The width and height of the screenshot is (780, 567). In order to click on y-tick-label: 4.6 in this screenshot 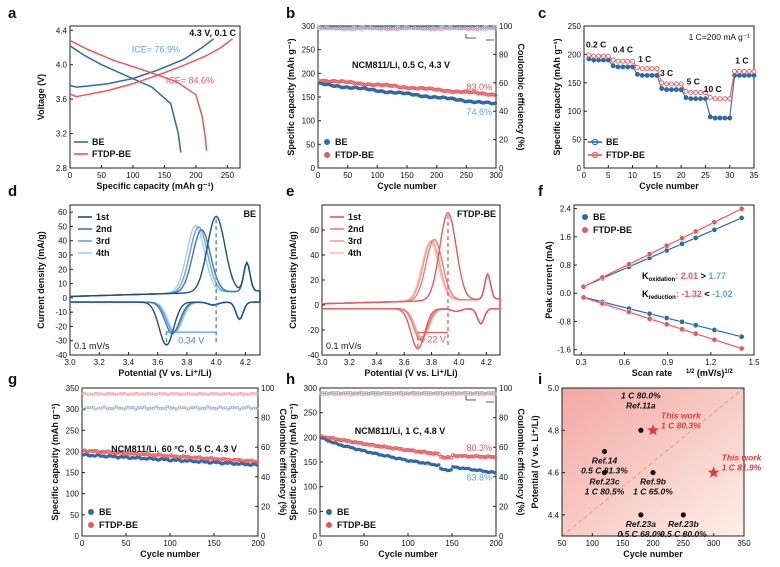, I will do `click(554, 473)`.